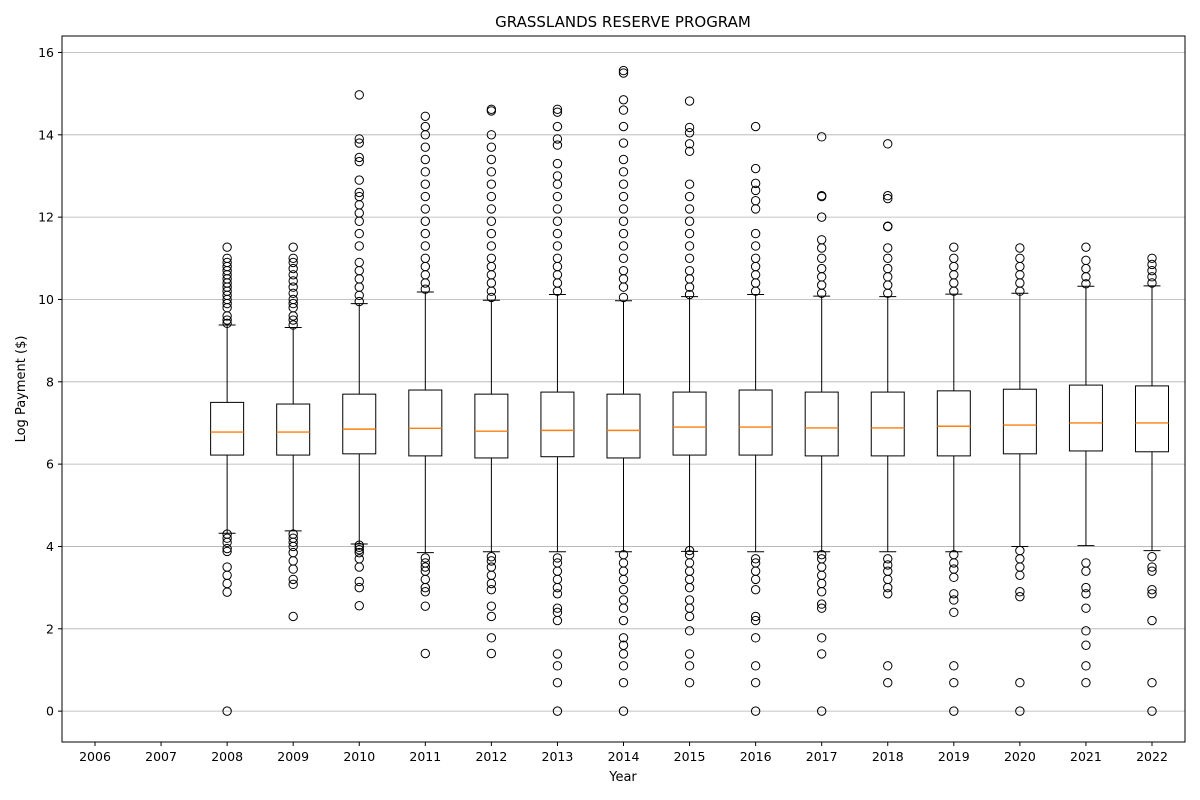 Image resolution: width=1200 pixels, height=800 pixels. Describe the element at coordinates (755, 418) in the screenshot. I see `box-2016` at that location.